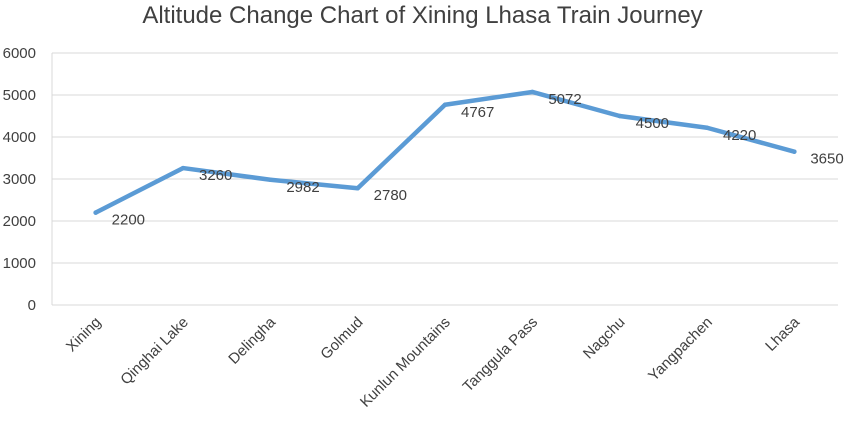  Describe the element at coordinates (19, 53) in the screenshot. I see `y-tick-label: 6000` at that location.